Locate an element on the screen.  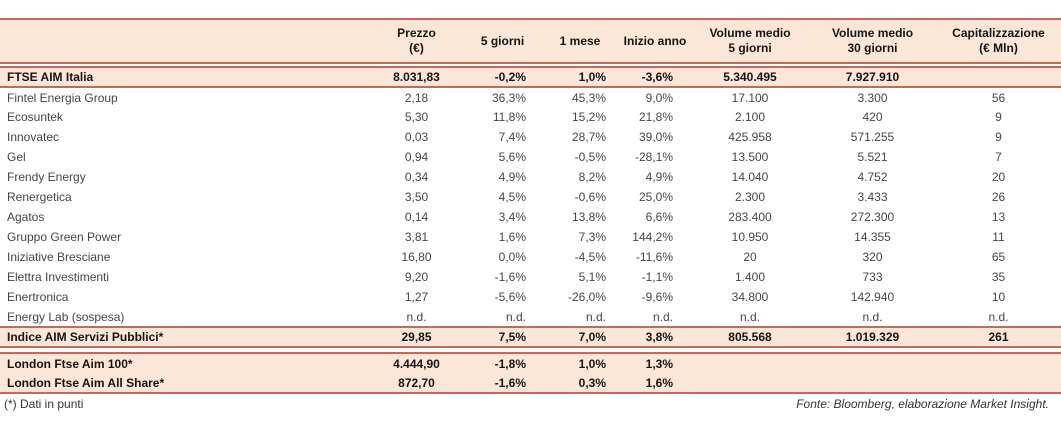
row-value-cell: 9,0% is located at coordinates (659, 97).